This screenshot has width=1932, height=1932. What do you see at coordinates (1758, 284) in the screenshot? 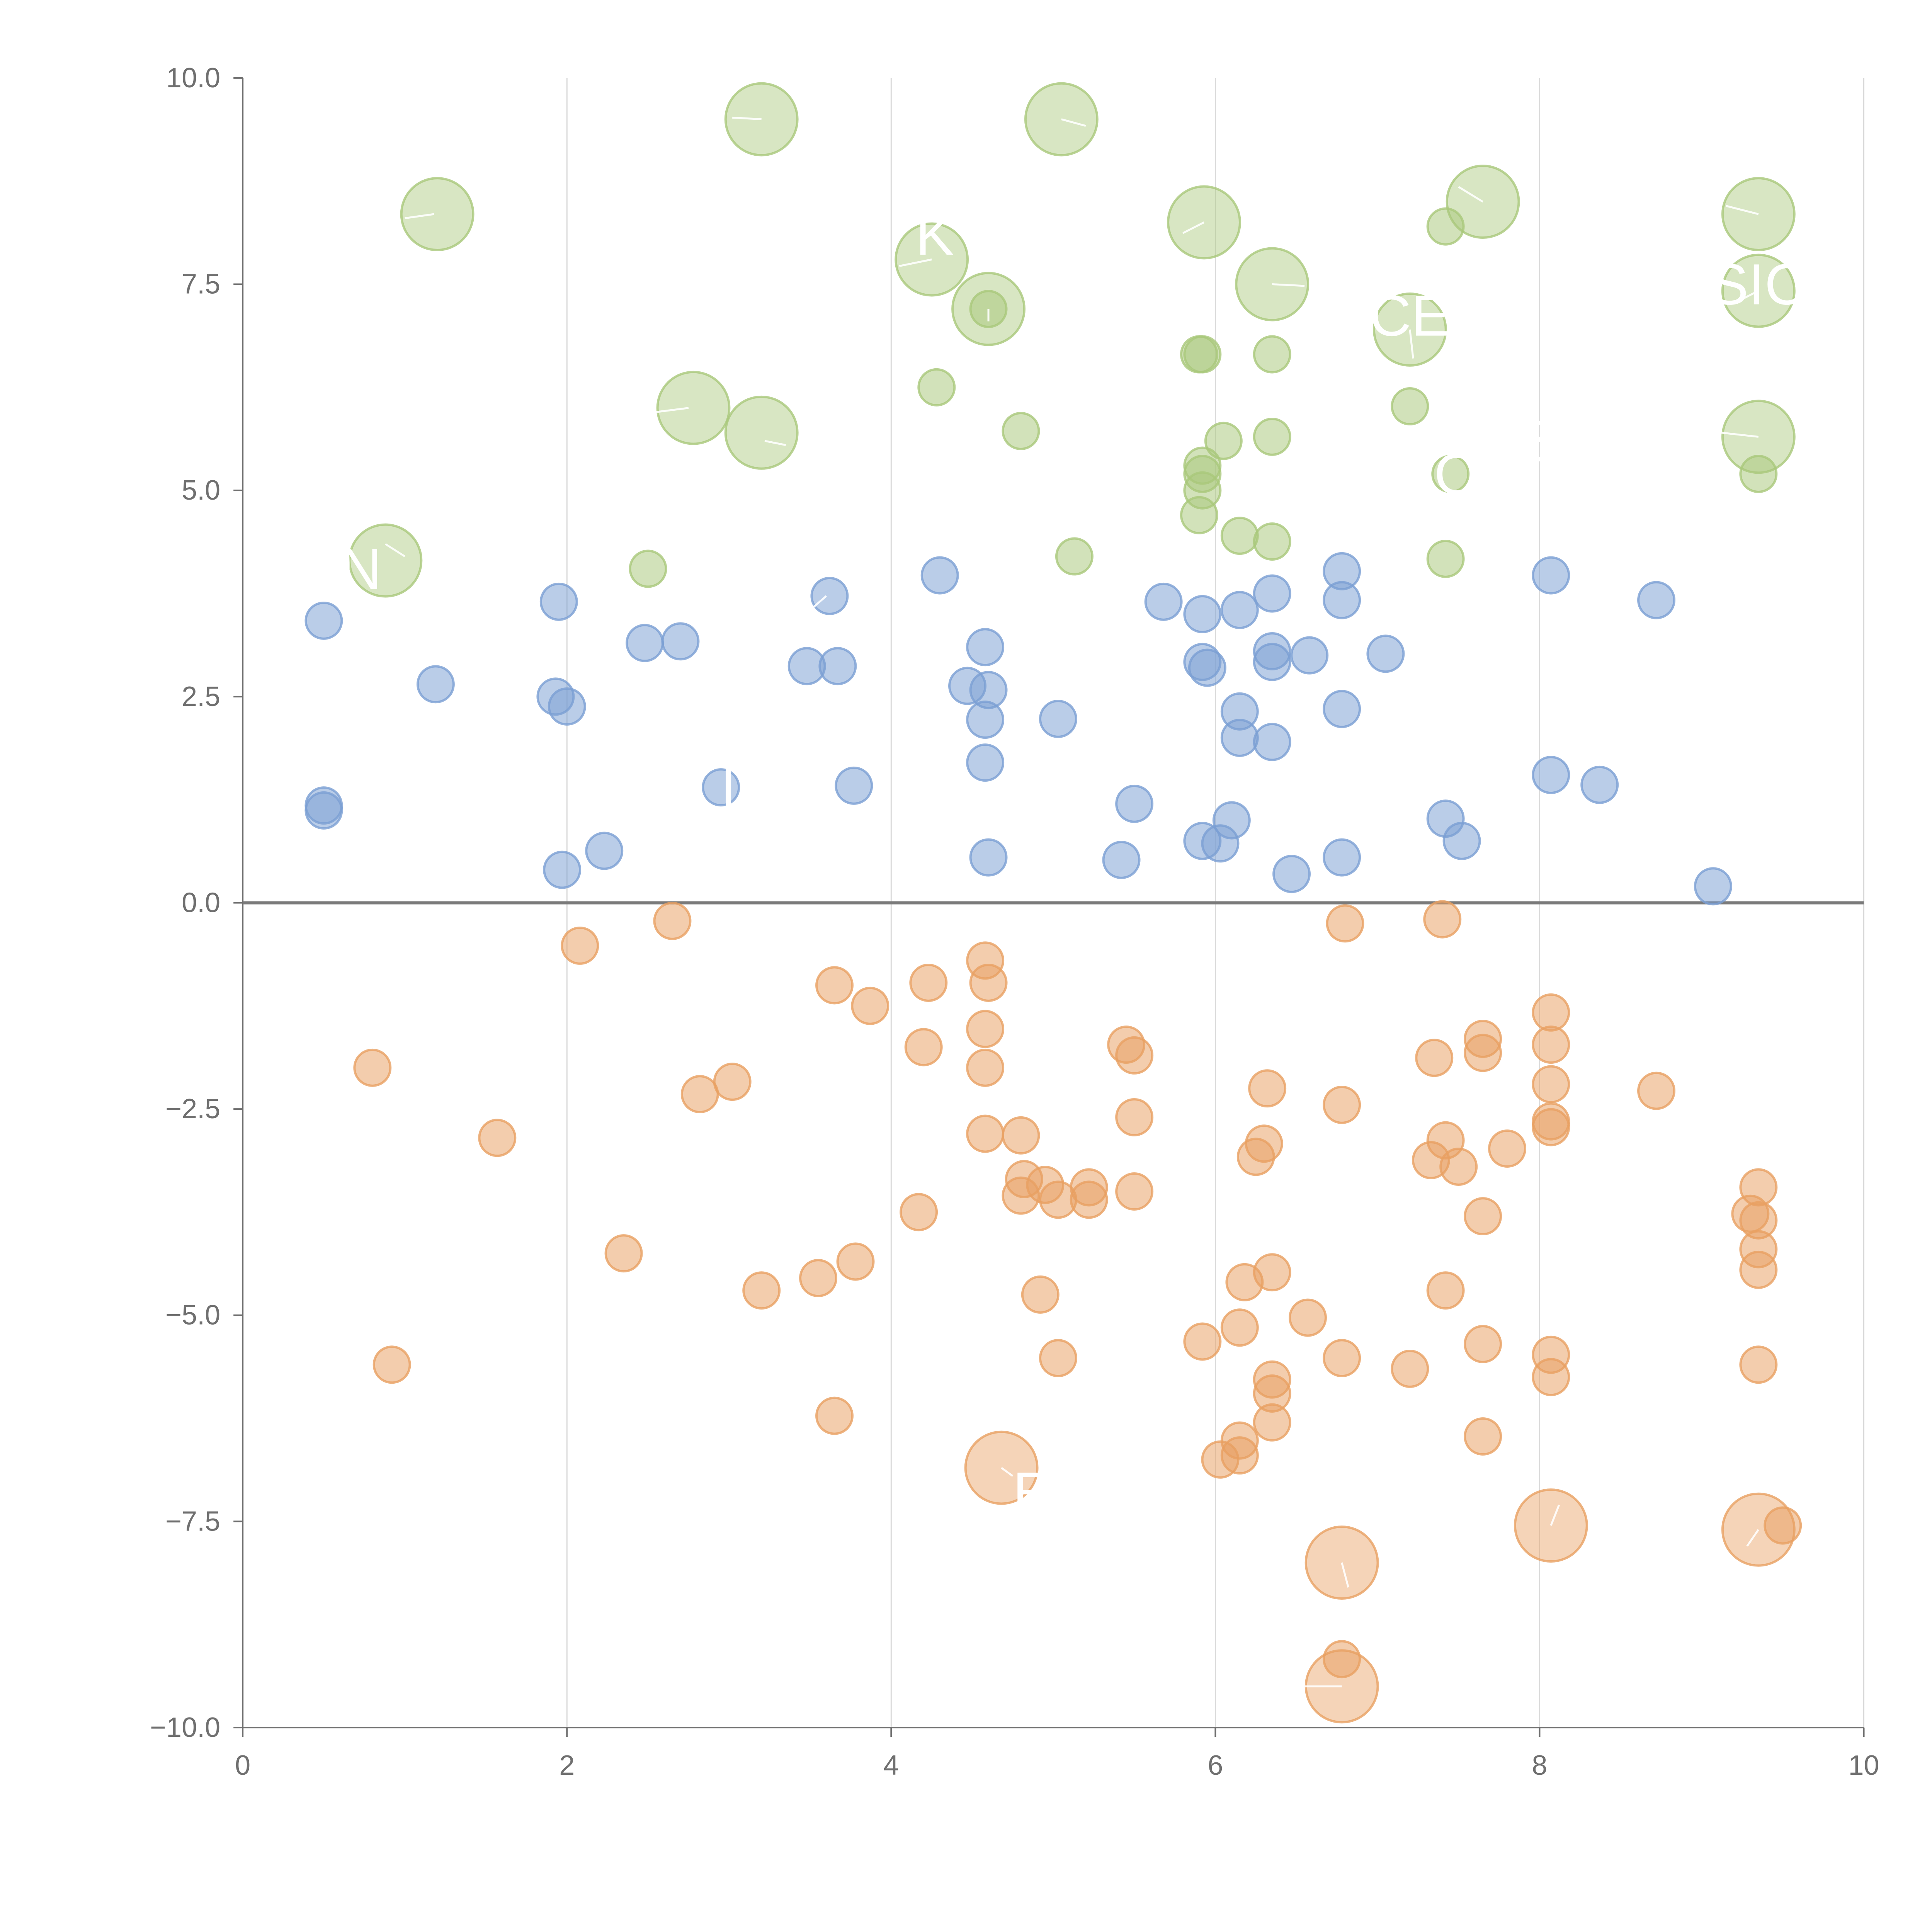
I see `point-label: SIC` at bounding box center [1758, 284].